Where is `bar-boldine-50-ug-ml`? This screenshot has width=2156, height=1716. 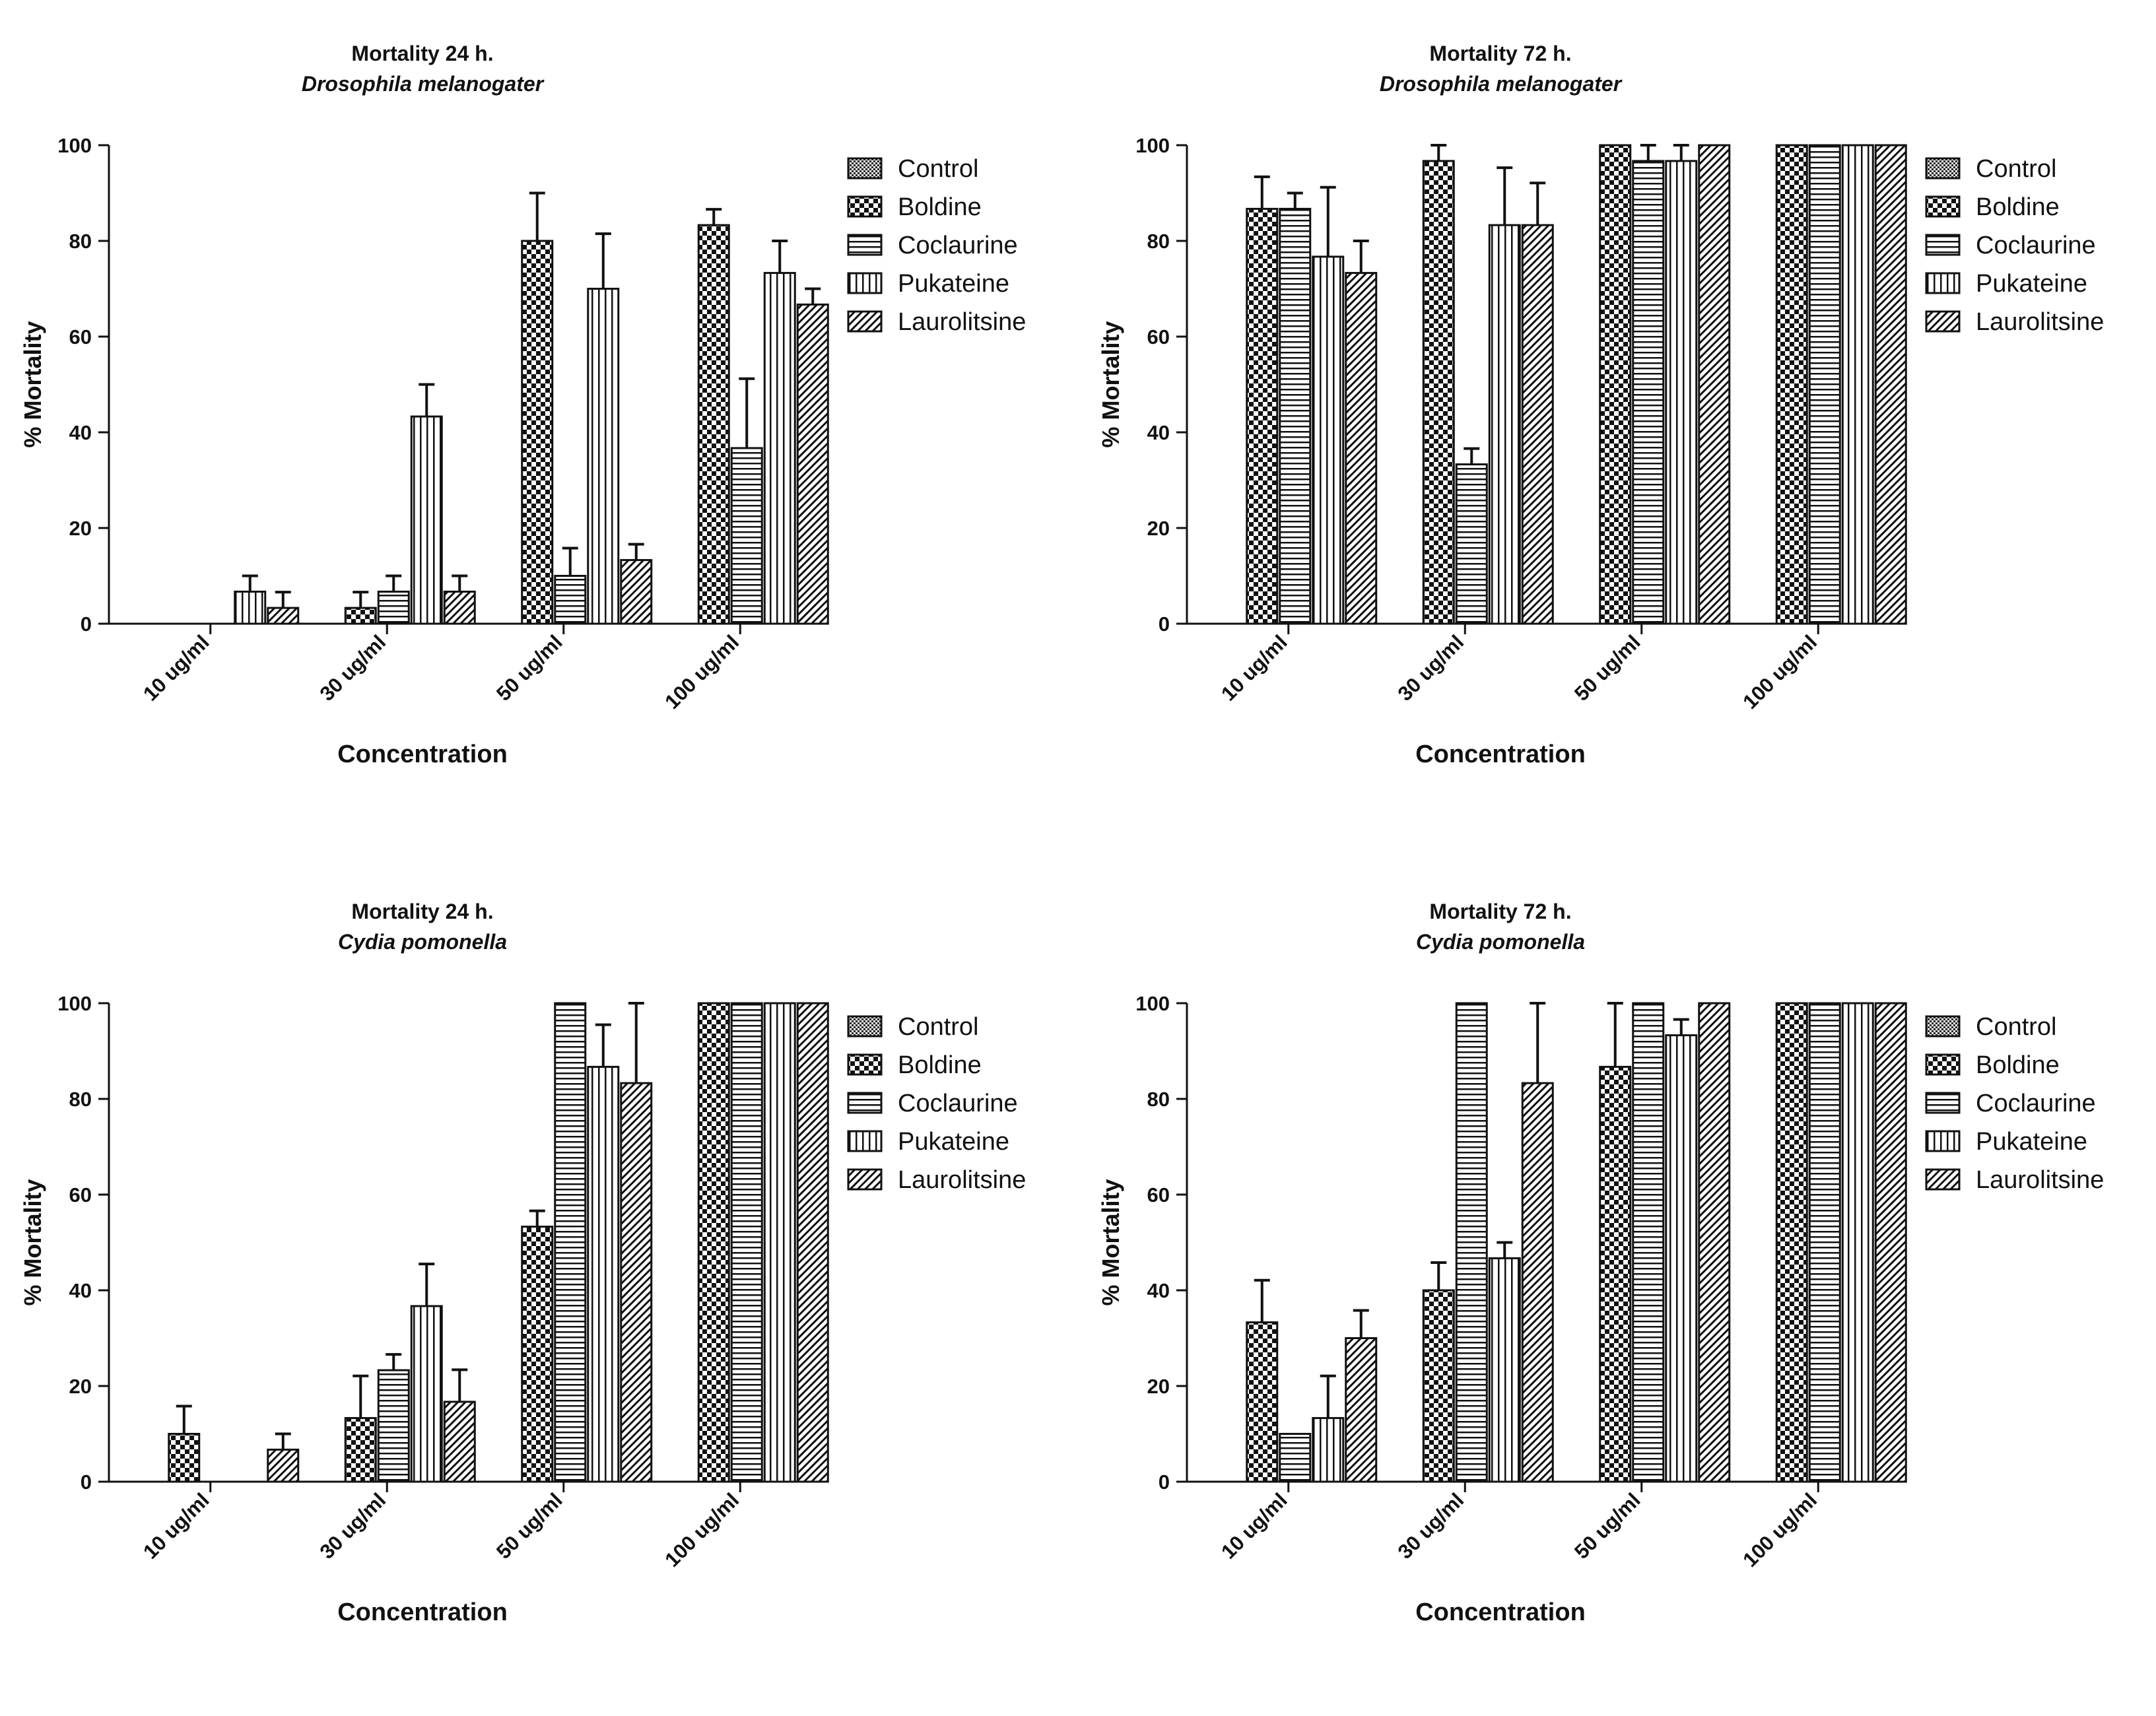
bar-boldine-50-ug-ml is located at coordinates (1615, 385).